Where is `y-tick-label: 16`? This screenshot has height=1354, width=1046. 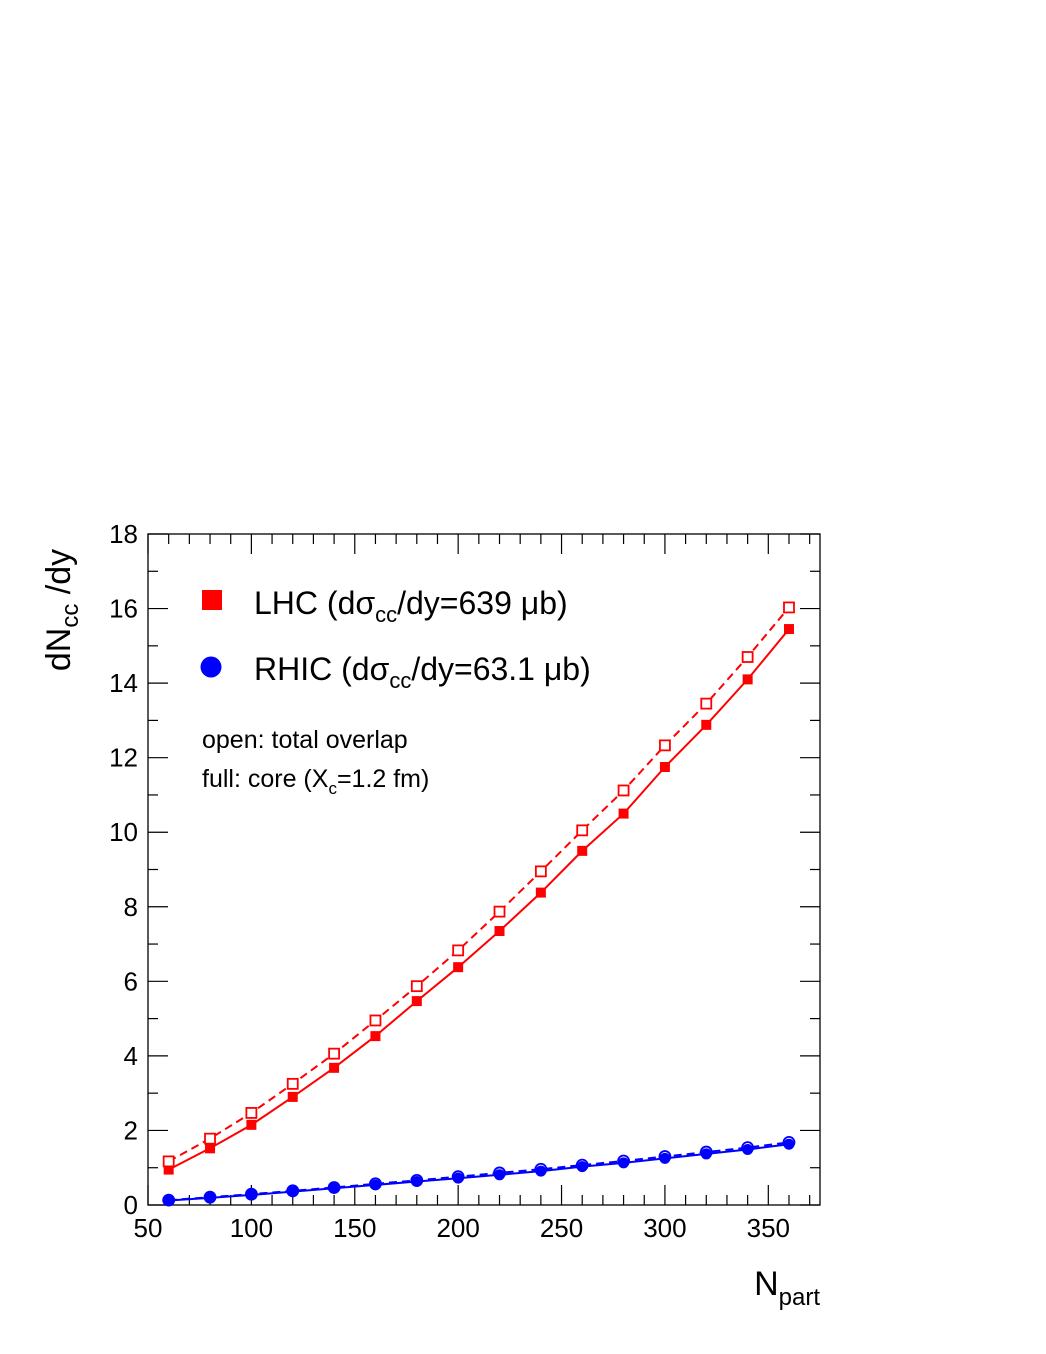 y-tick-label: 16 is located at coordinates (123, 609).